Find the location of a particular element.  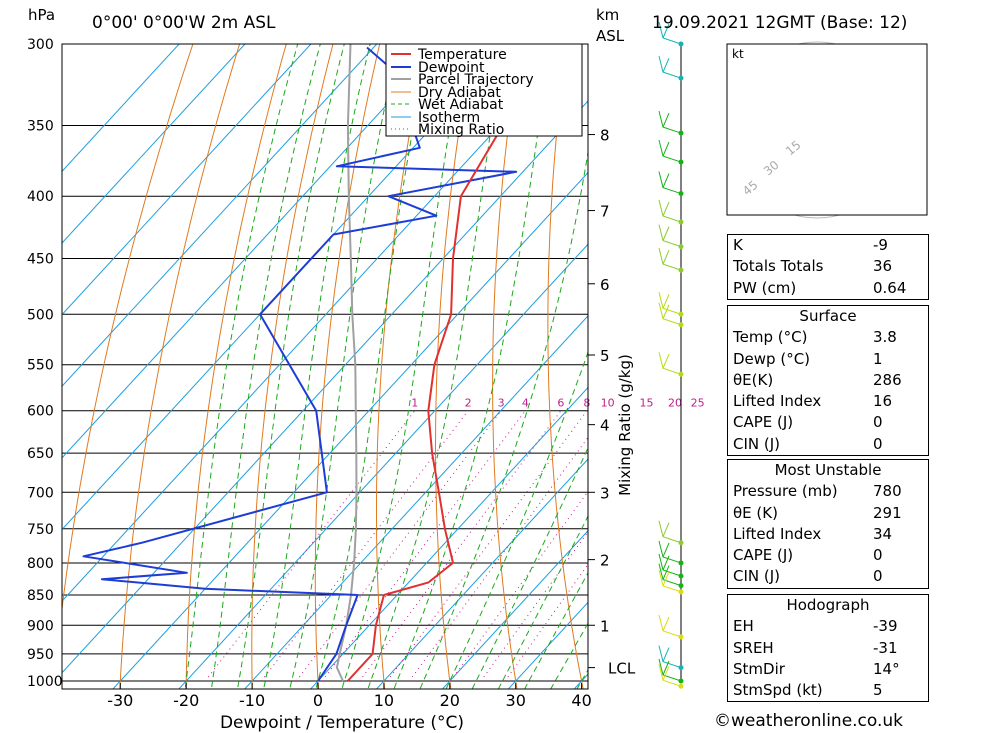

hpa-unit-label: hPa is located at coordinates (41, 15).